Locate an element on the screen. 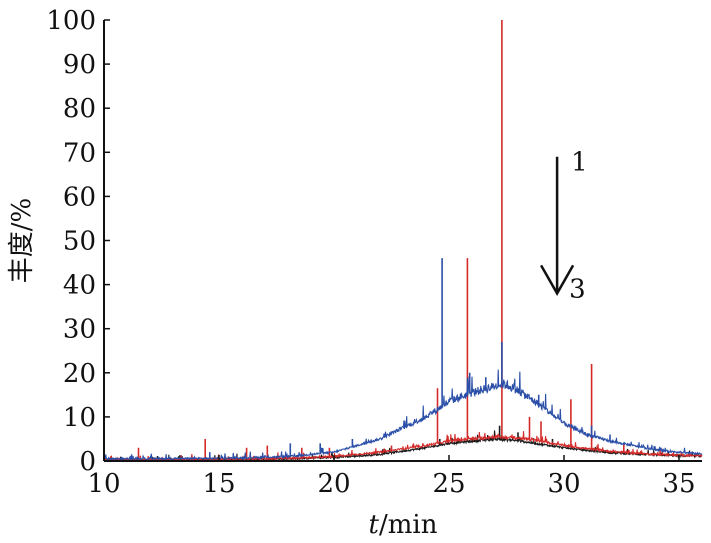 Image resolution: width=711 pixels, height=543 pixels. y-tick-label: 90 is located at coordinates (79, 65).